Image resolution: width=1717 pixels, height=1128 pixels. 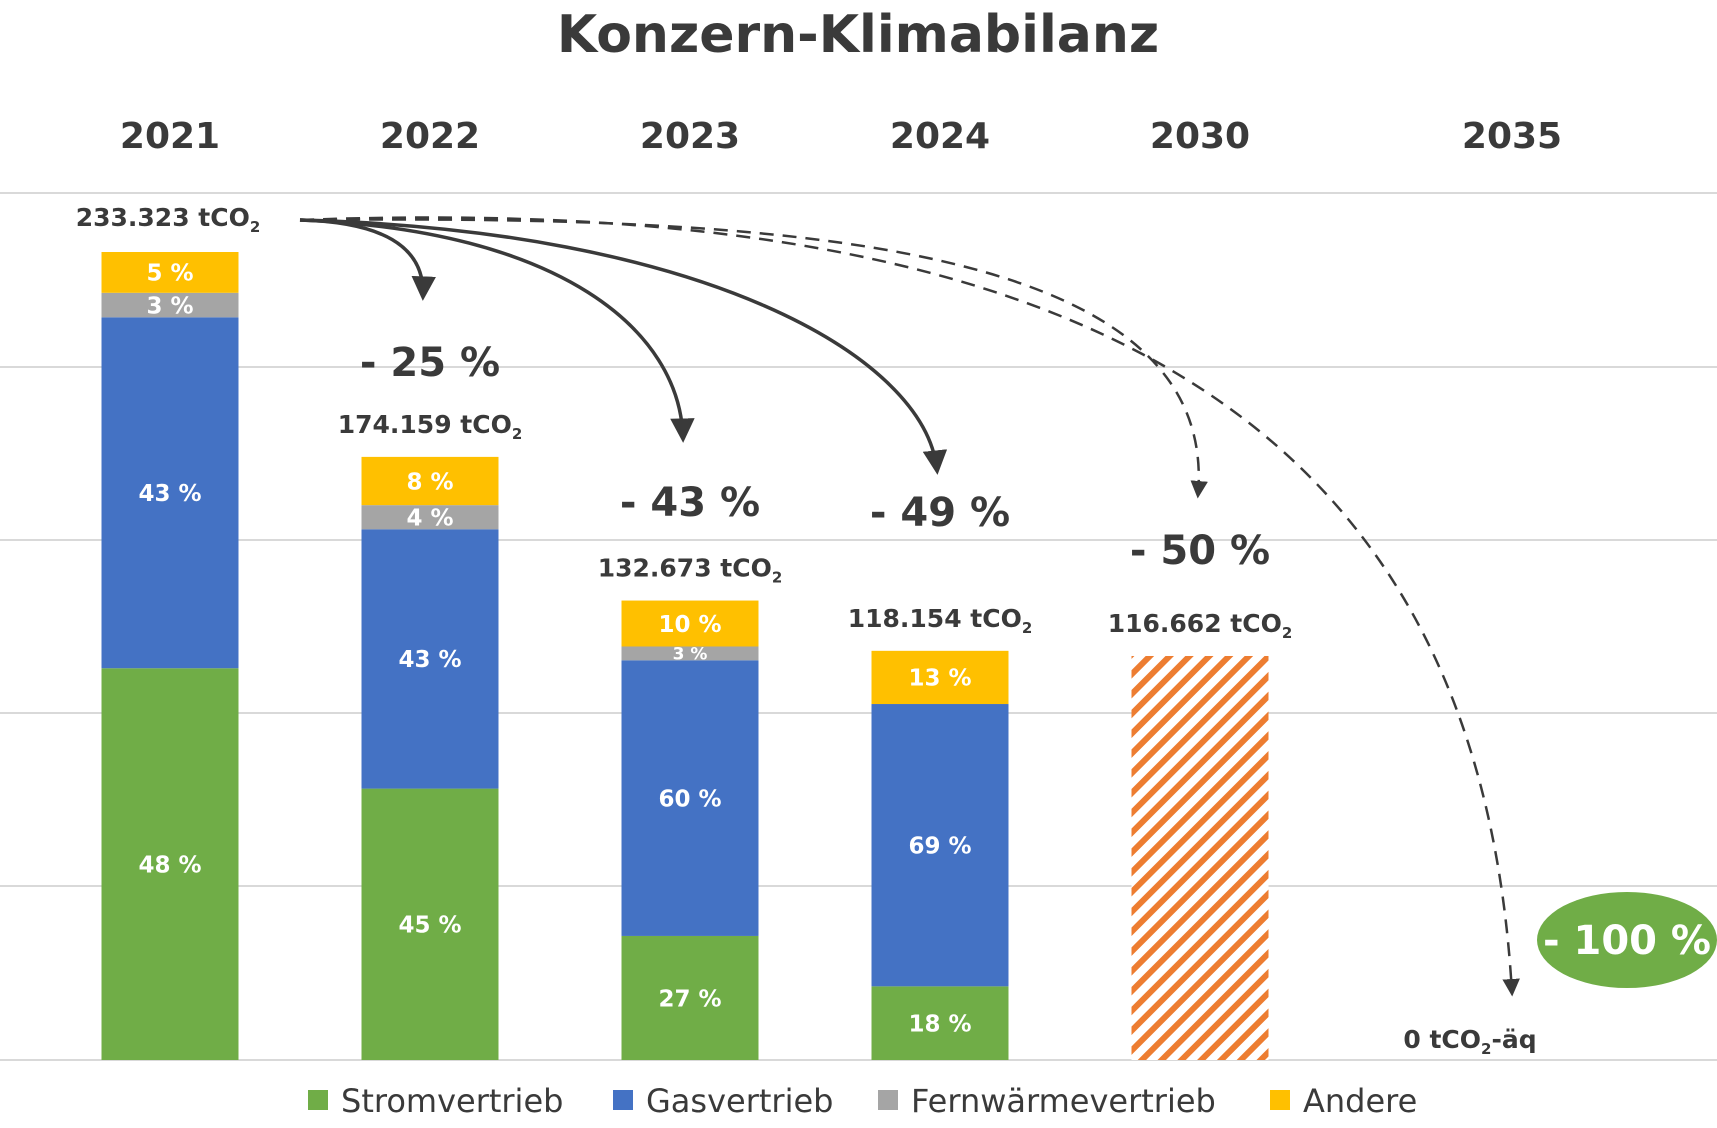 I want to click on segment-label-stromvertrieb-2023: 27 %, so click(x=689, y=999).